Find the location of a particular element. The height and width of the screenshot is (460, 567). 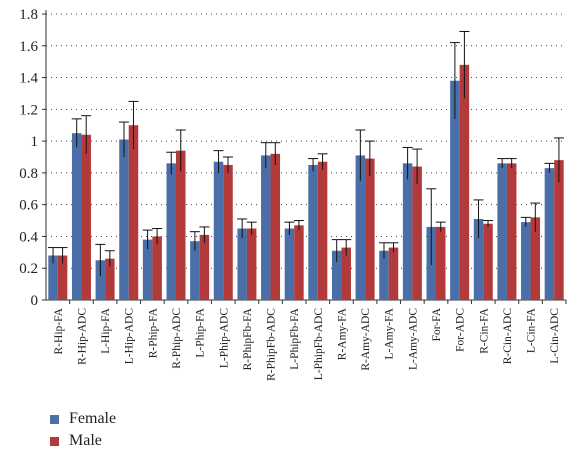

y-tick-label: 0.4 is located at coordinates (28, 237).